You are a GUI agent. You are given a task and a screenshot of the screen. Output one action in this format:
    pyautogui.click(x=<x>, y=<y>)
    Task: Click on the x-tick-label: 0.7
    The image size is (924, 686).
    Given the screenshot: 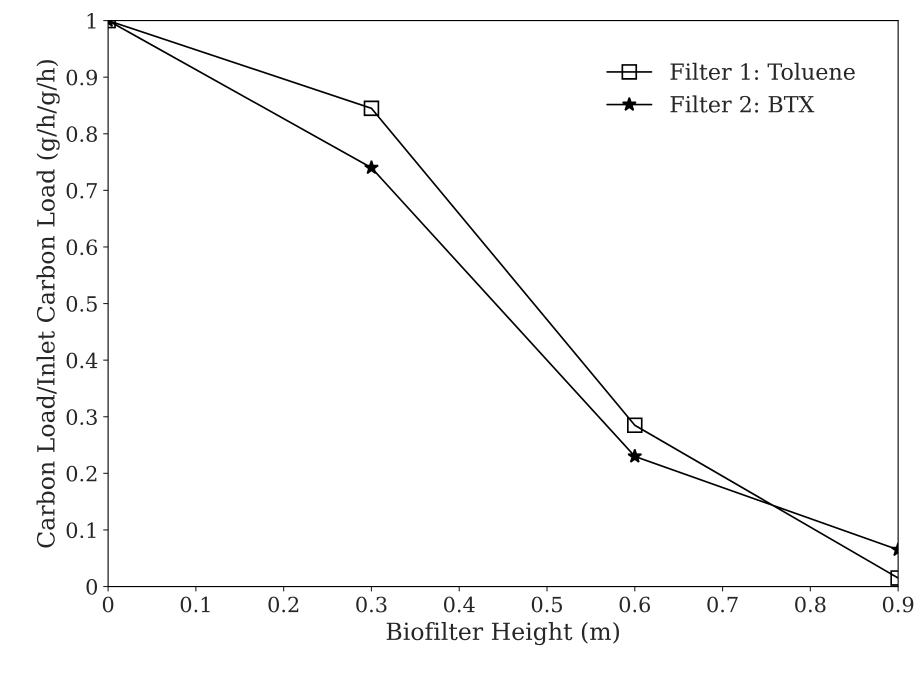 What is the action you would take?
    pyautogui.click(x=722, y=604)
    